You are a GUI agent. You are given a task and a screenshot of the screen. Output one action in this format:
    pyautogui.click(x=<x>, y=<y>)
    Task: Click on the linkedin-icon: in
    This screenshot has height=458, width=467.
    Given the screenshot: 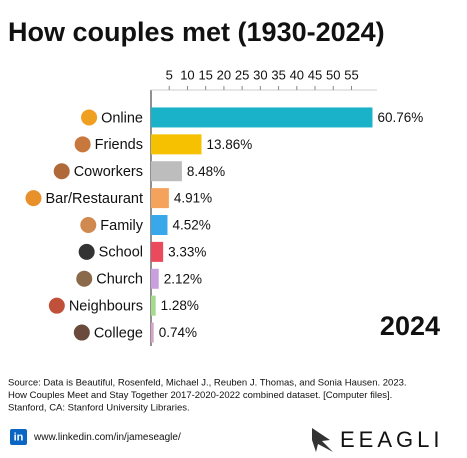 What is the action you would take?
    pyautogui.click(x=19, y=437)
    